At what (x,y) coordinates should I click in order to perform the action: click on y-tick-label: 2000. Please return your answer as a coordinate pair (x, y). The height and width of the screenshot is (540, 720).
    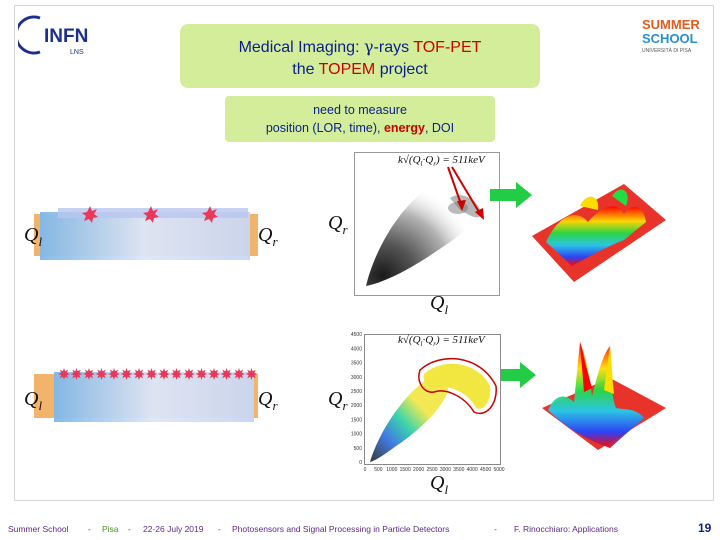
    Looking at the image, I should click on (356, 406).